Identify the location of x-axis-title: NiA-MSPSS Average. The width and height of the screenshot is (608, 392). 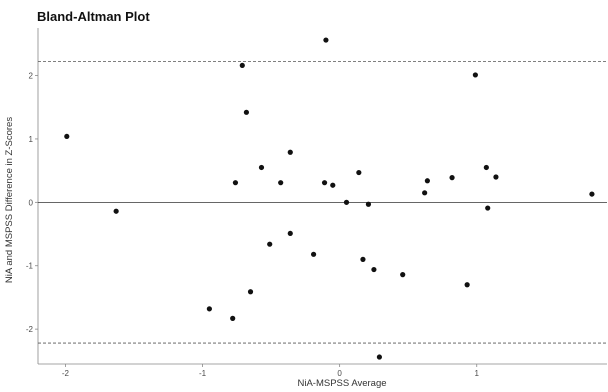
(341, 383).